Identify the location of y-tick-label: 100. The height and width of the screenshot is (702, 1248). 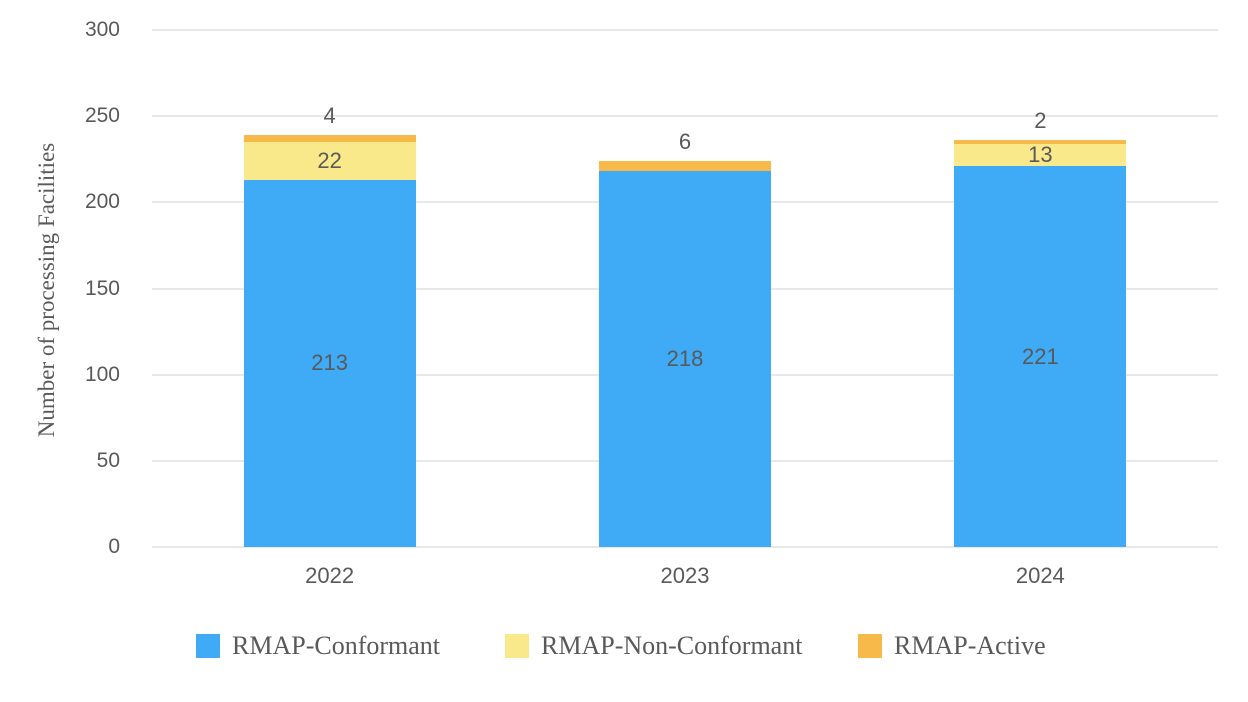
(102, 374).